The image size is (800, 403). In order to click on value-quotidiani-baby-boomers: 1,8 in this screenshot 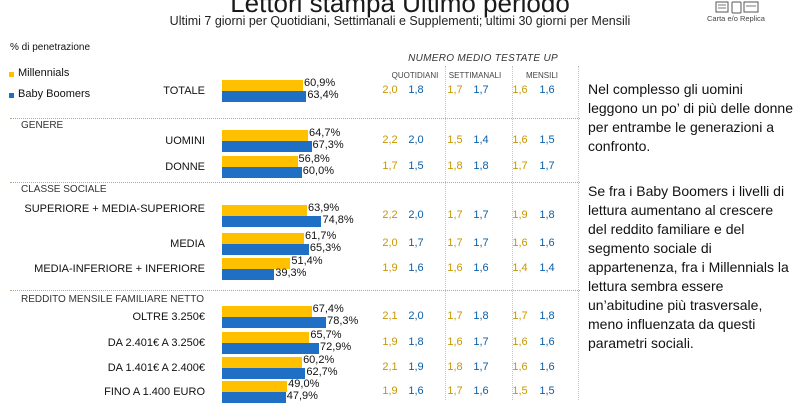, I will do `click(416, 90)`.